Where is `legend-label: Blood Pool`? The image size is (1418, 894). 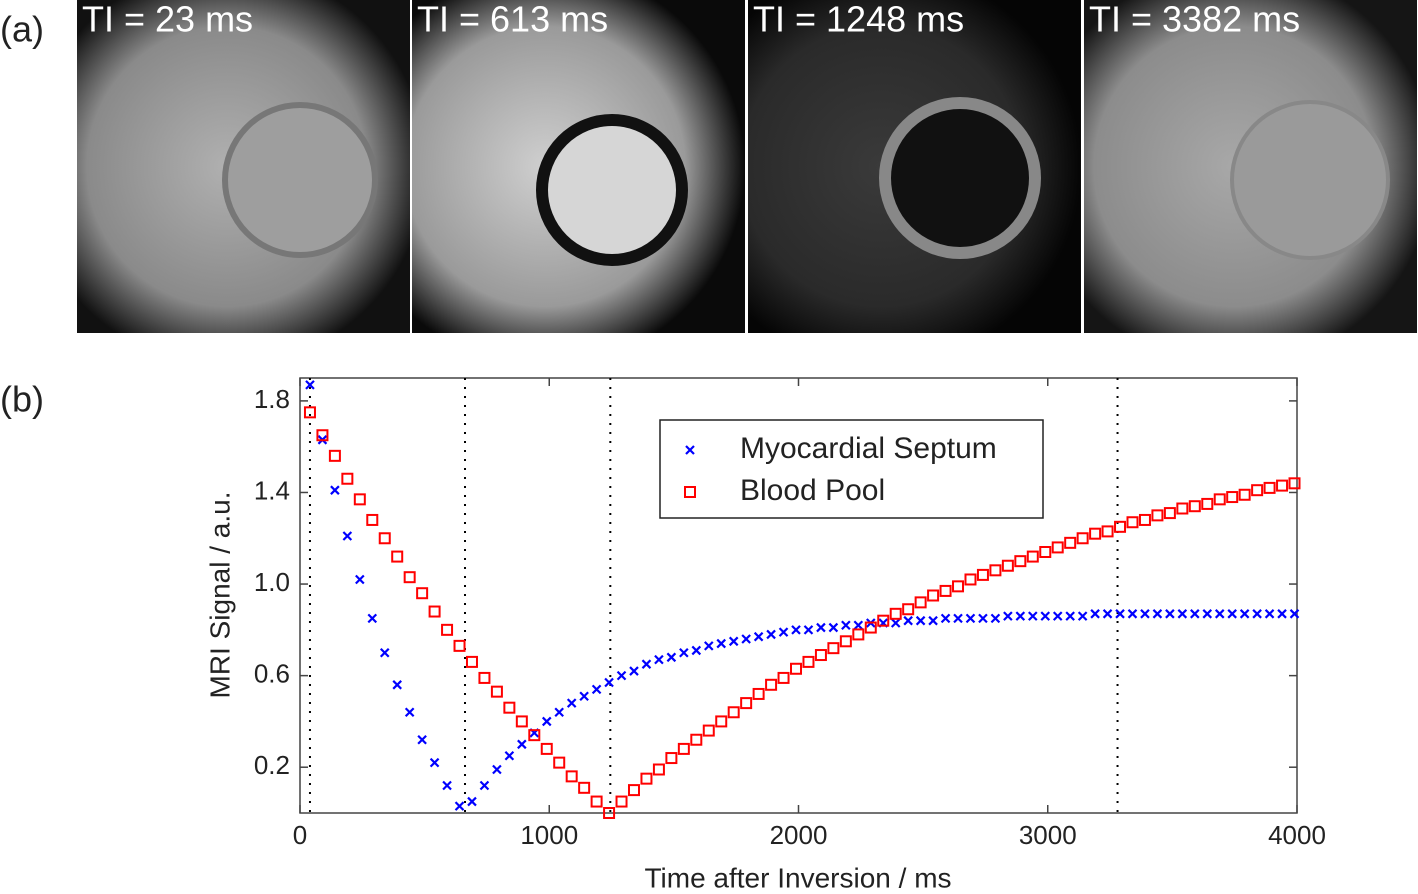 legend-label: Blood Pool is located at coordinates (812, 490).